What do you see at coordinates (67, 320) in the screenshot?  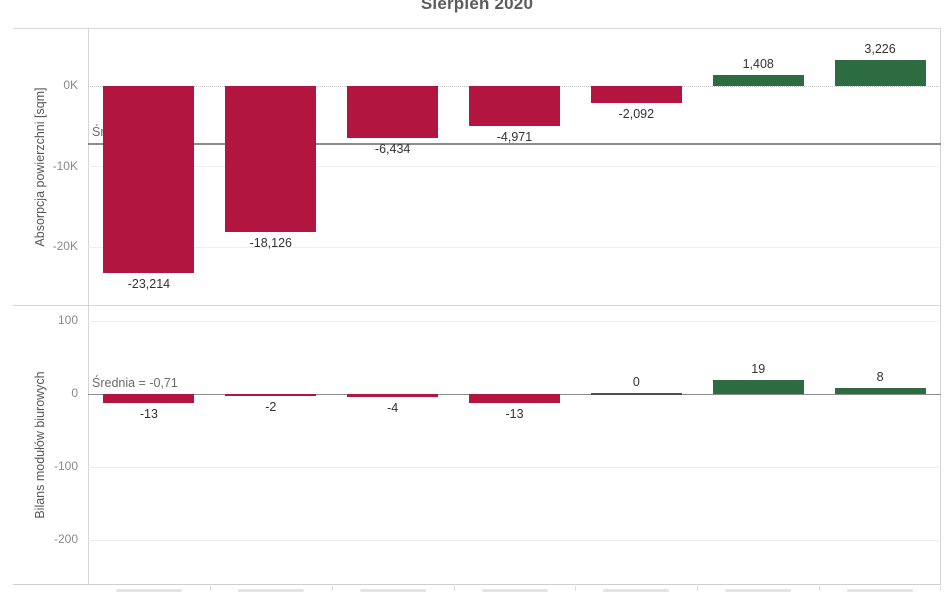 I see `y-tick-label: 100` at bounding box center [67, 320].